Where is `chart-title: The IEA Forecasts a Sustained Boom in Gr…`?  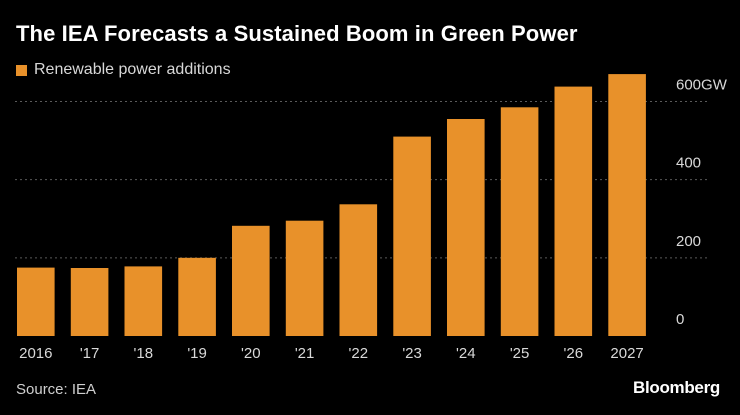
chart-title: The IEA Forecasts a Sustained Boom in Gr… is located at coordinates (297, 33).